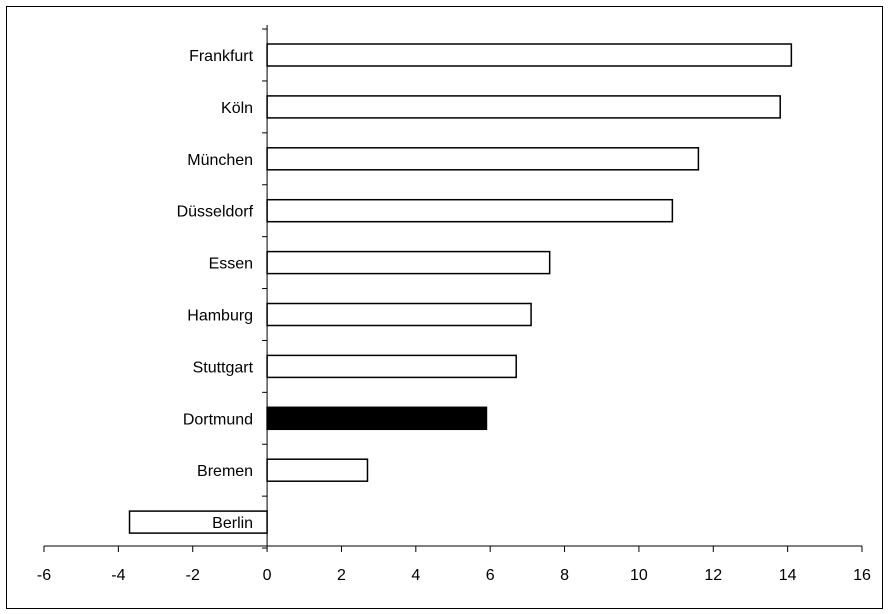 The width and height of the screenshot is (888, 614). What do you see at coordinates (118, 575) in the screenshot?
I see `x-tick-label: -4` at bounding box center [118, 575].